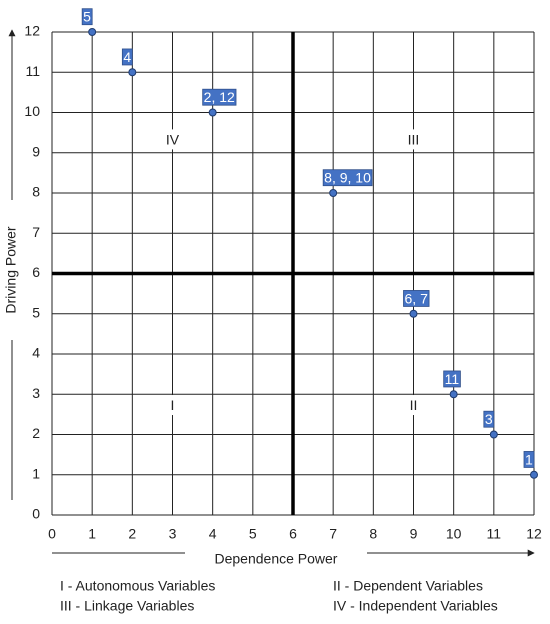  I want to click on point-label: 4, so click(127, 57).